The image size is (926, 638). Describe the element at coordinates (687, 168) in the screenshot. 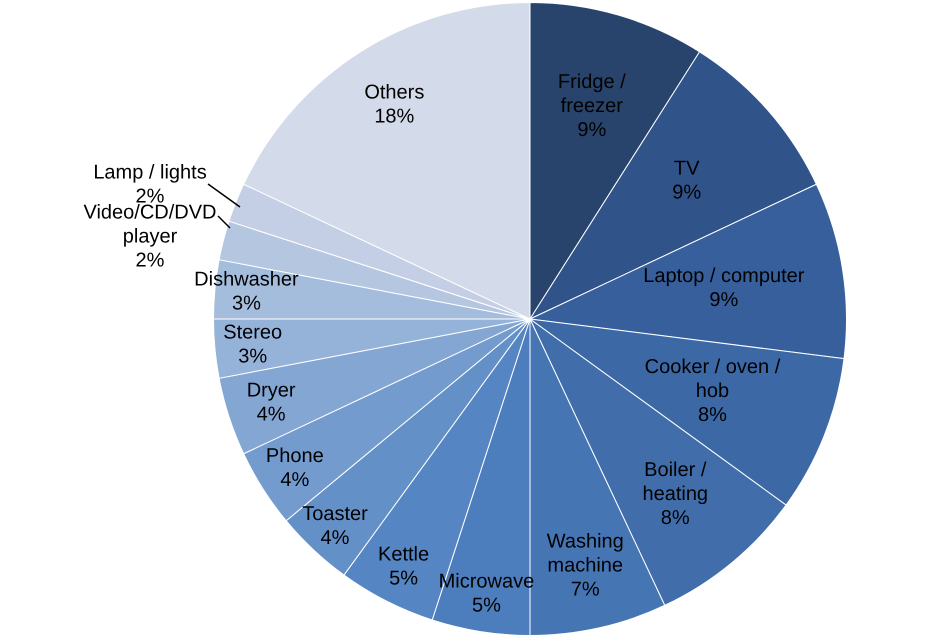

I see `slice-label: TV` at that location.